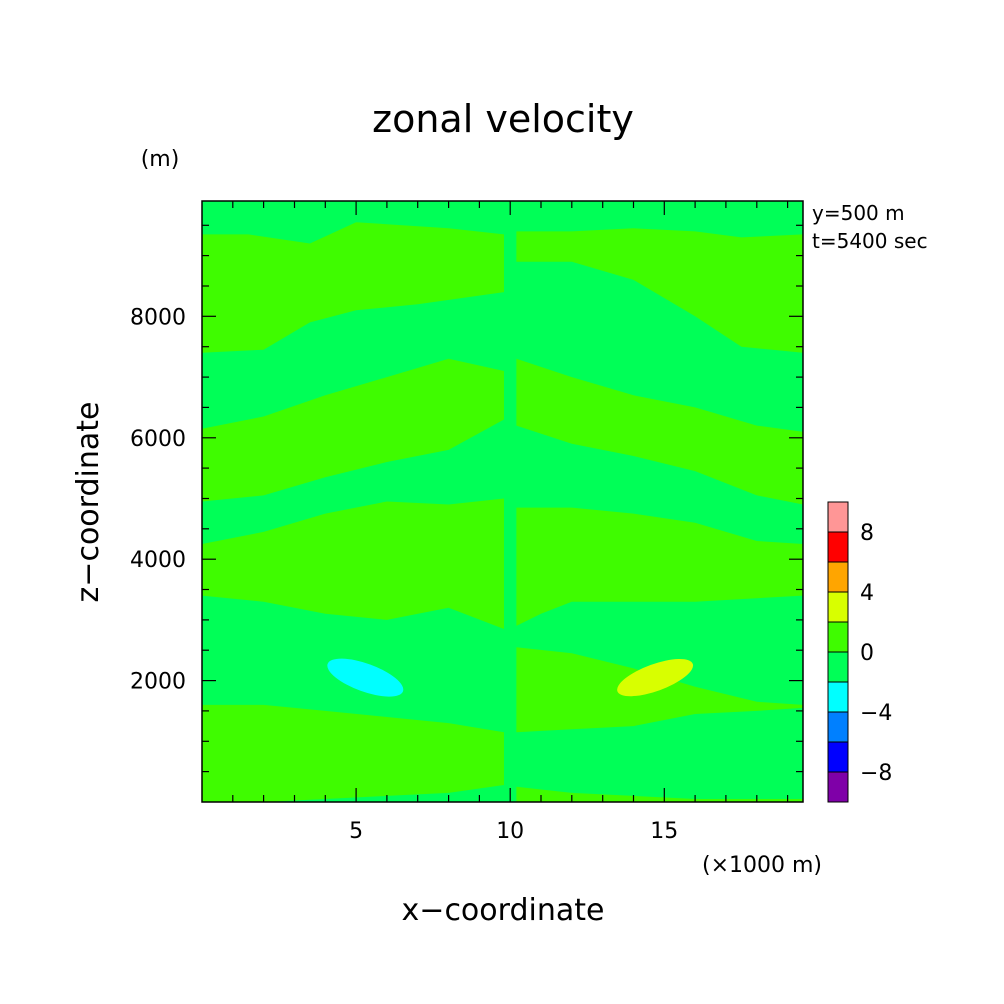 The height and width of the screenshot is (1004, 1004). What do you see at coordinates (867, 653) in the screenshot?
I see `colorbar-tick-label: 0` at bounding box center [867, 653].